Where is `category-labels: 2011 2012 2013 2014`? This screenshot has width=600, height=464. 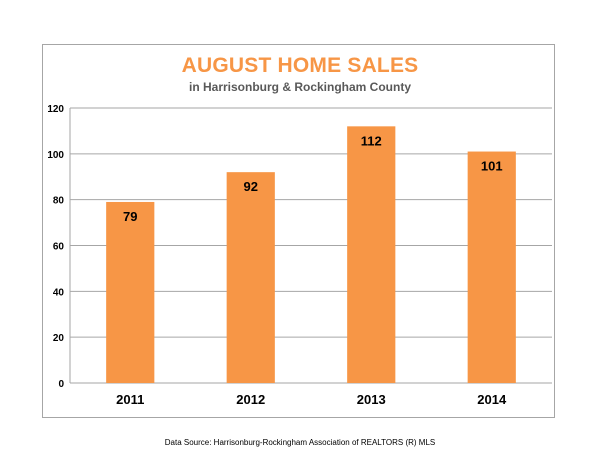 category-labels: 2011 2012 2013 2014 is located at coordinates (311, 399).